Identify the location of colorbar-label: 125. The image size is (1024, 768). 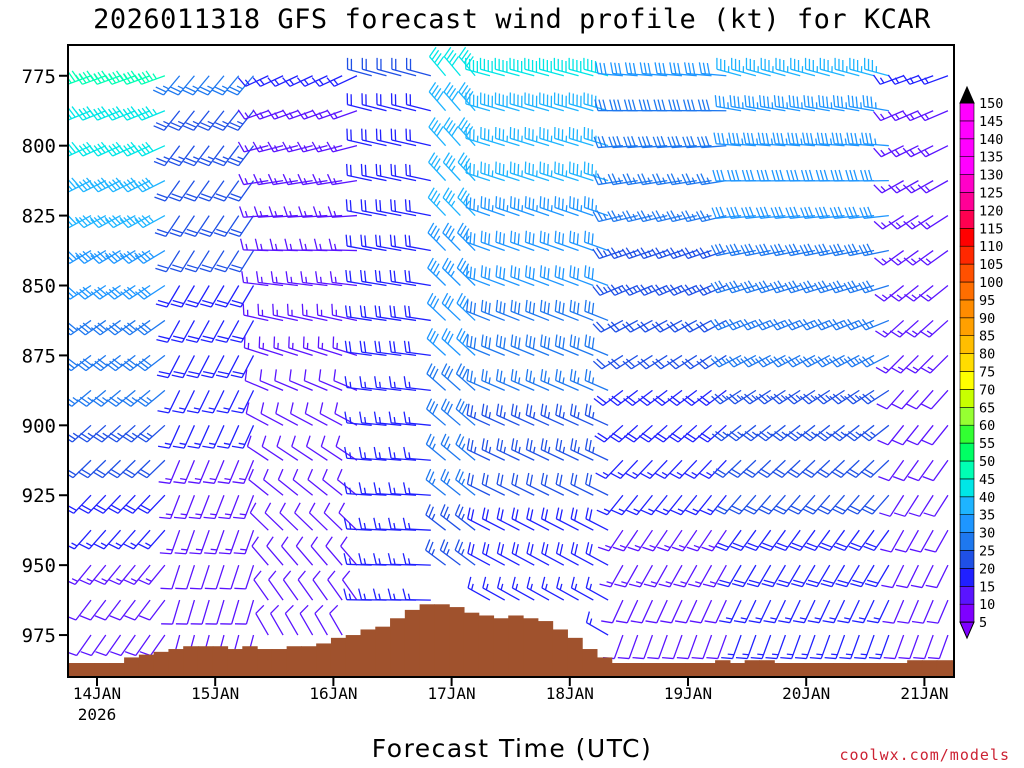
(991, 194).